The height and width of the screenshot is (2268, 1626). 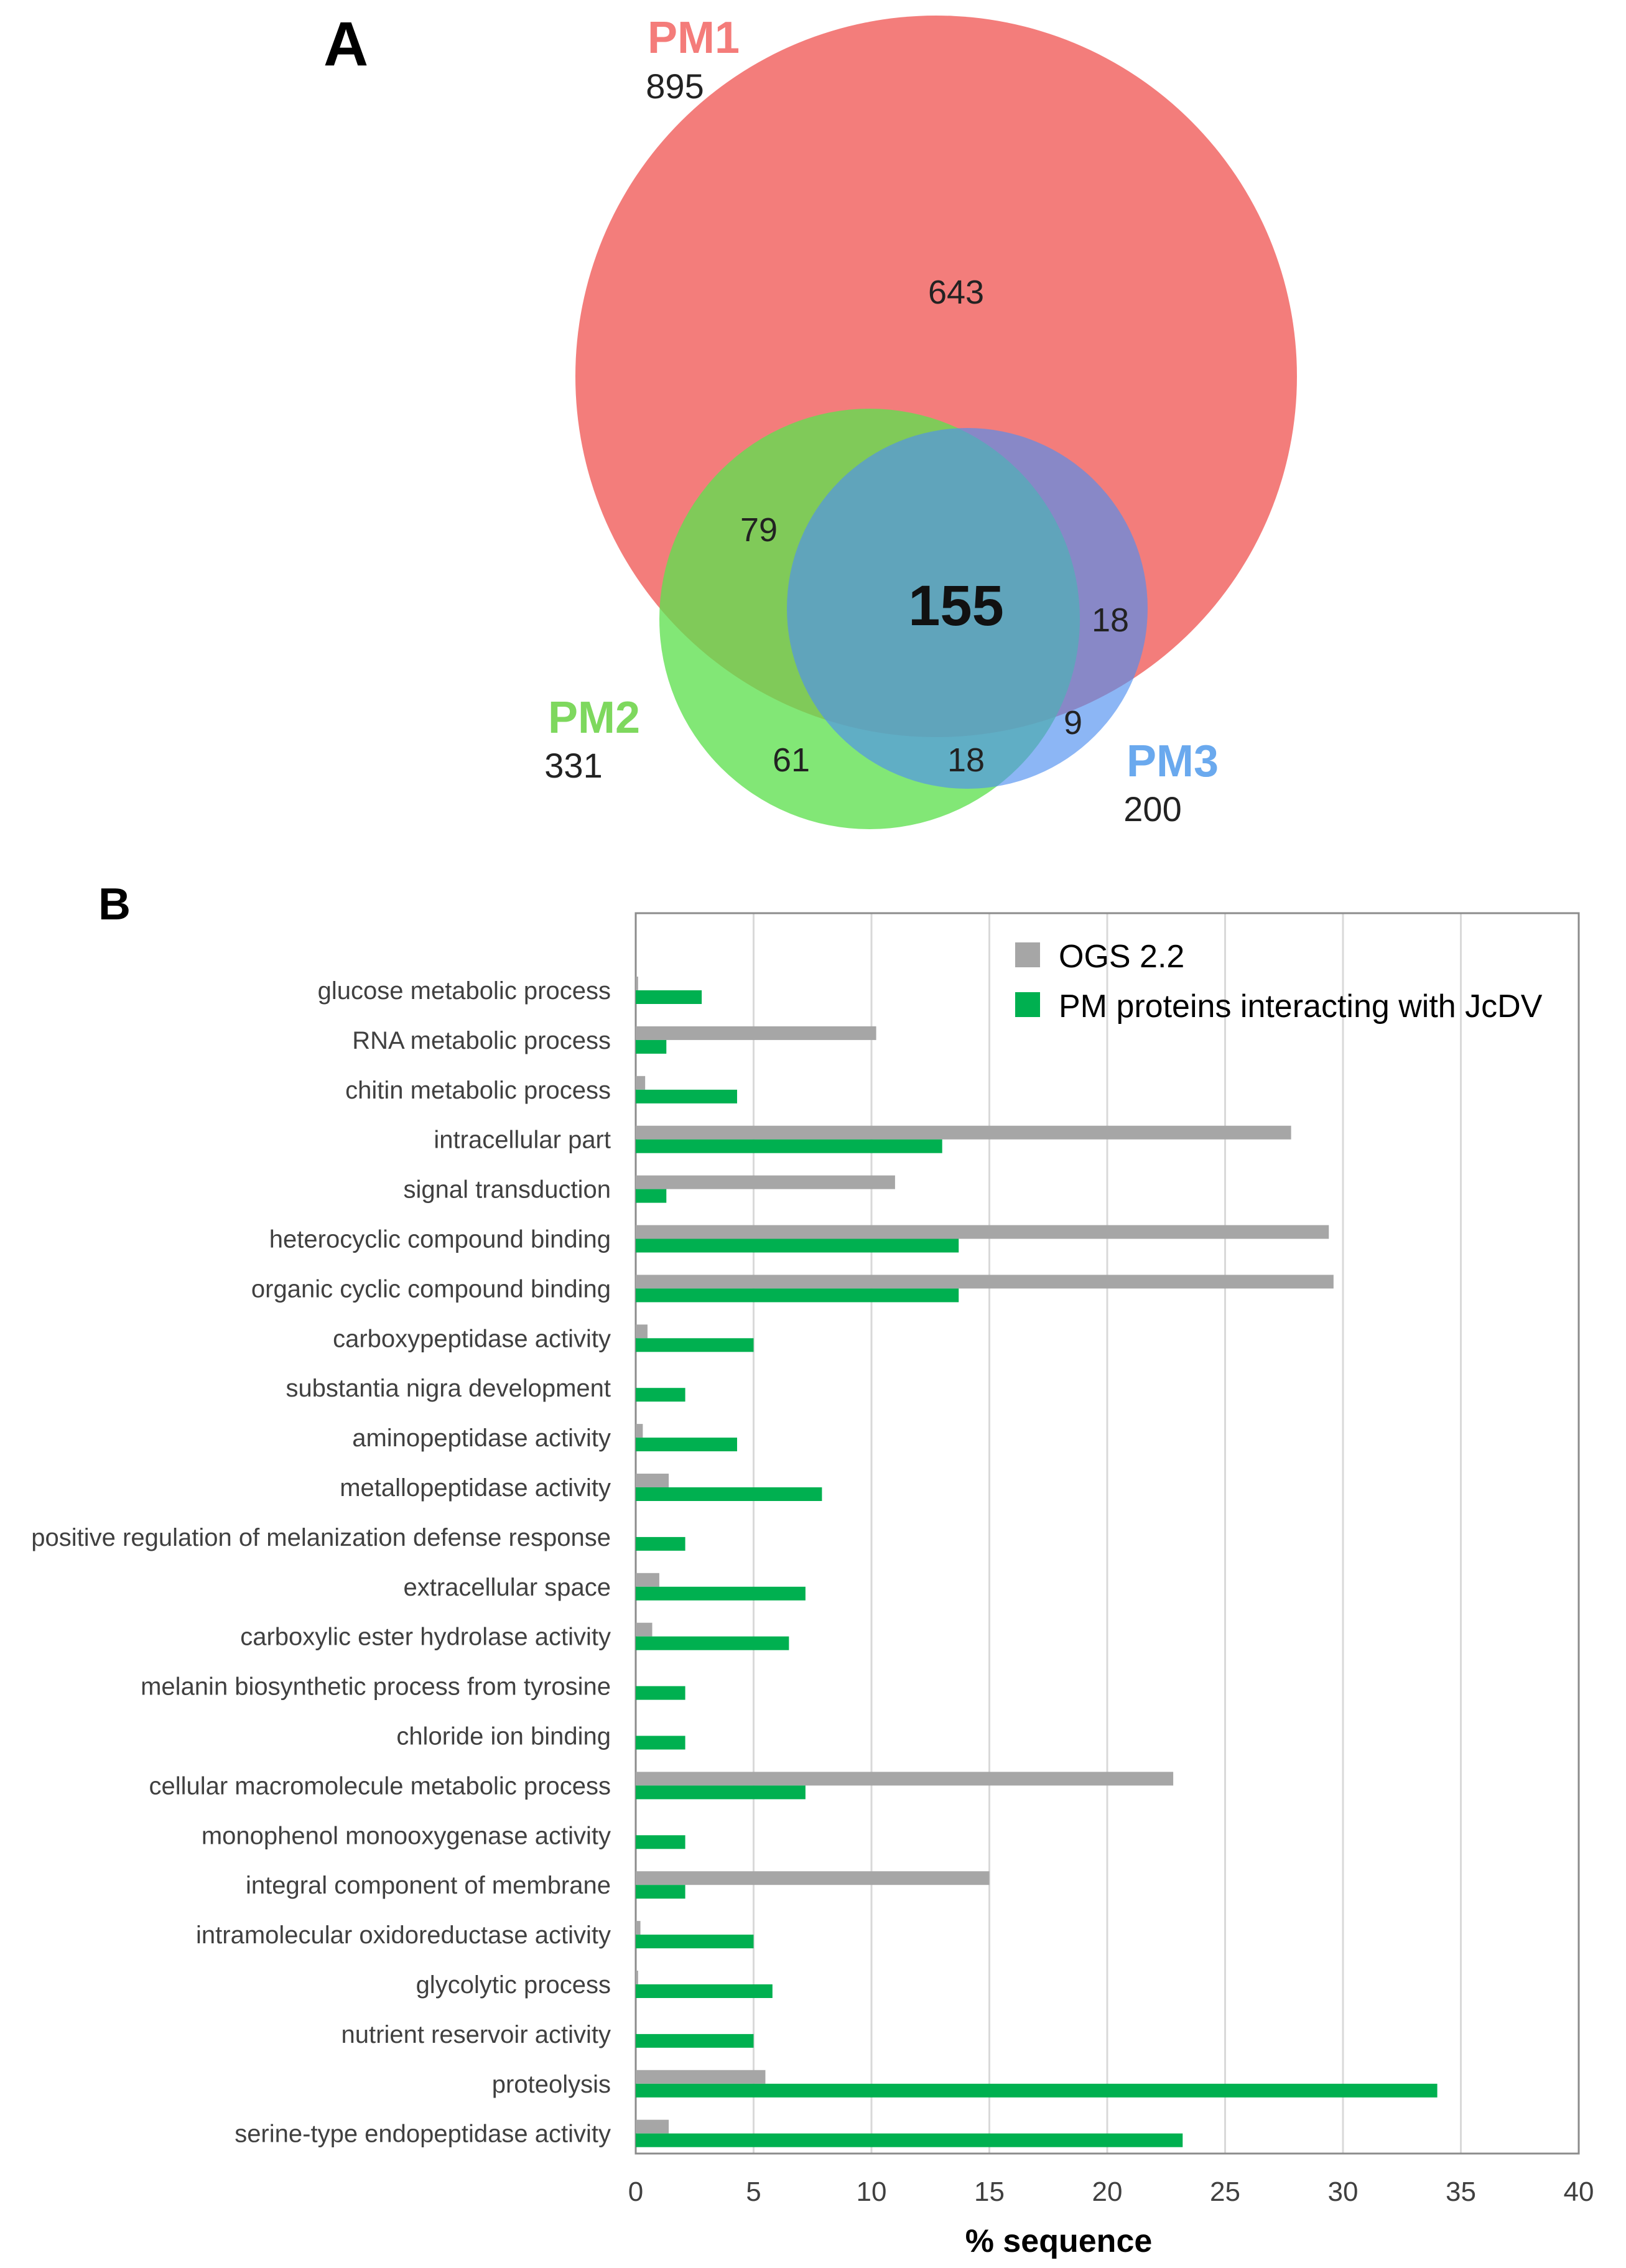 I want to click on category-label: heterocyclic compound binding, so click(x=440, y=1239).